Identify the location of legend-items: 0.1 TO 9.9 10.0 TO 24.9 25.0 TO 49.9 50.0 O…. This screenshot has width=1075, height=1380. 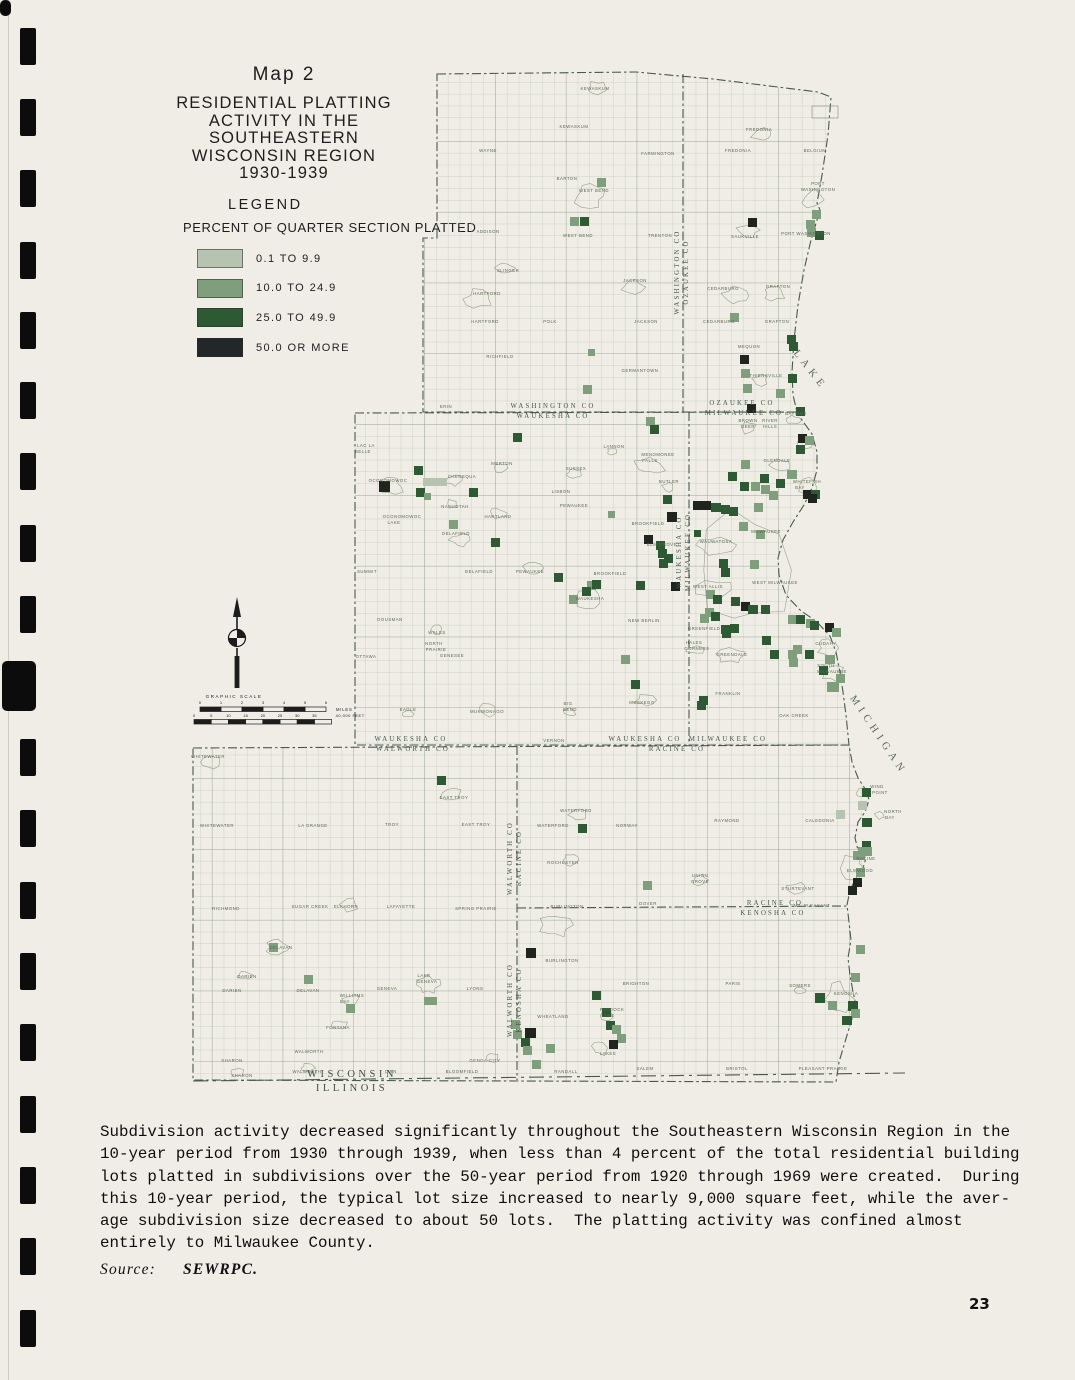
(310, 303).